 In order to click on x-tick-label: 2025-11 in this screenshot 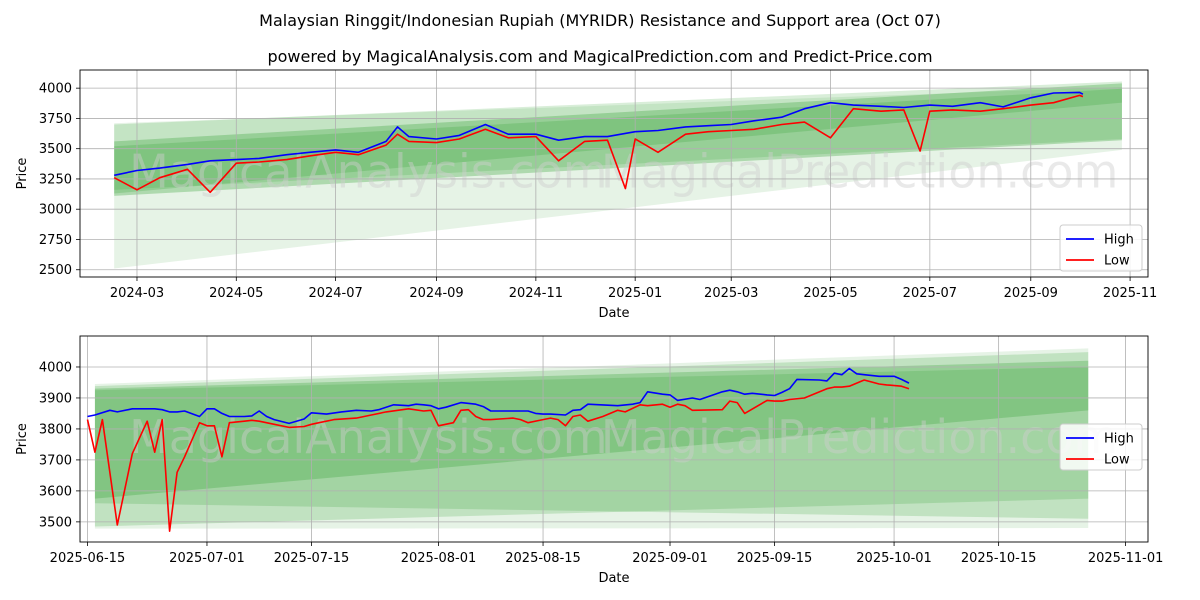, I will do `click(1130, 293)`.